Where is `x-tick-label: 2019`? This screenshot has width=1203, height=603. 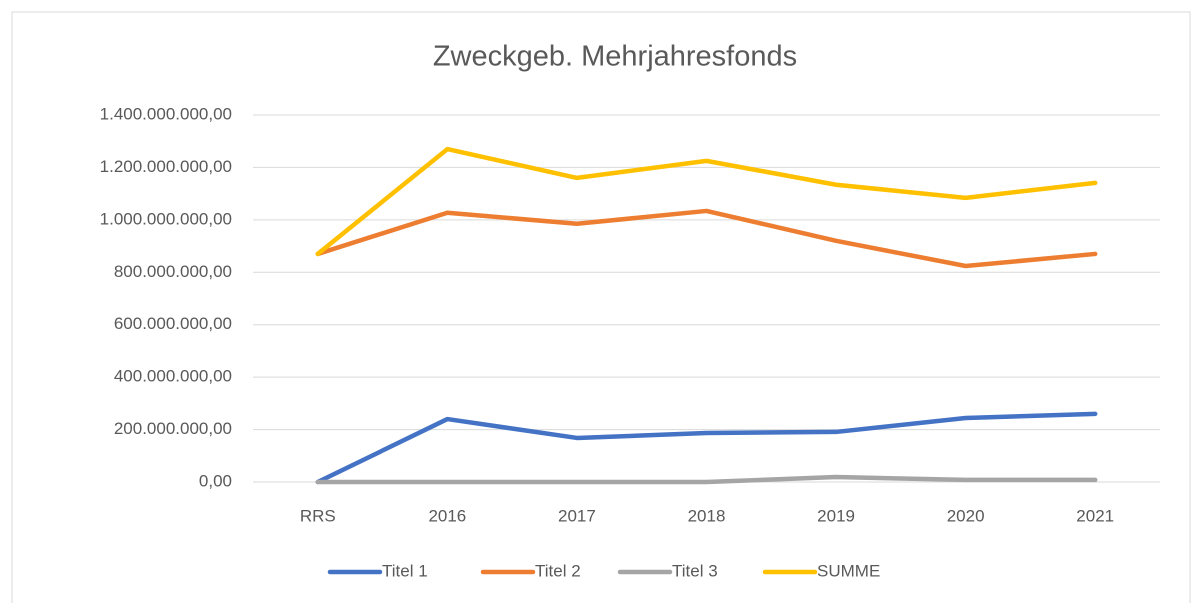
x-tick-label: 2019 is located at coordinates (836, 515).